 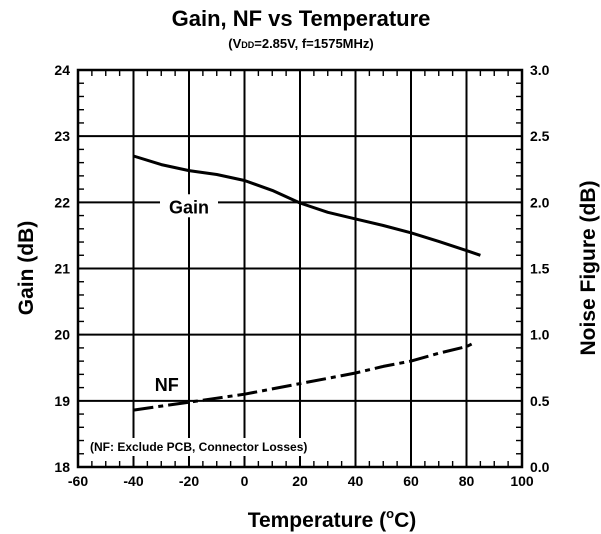 I want to click on chart-title: Gain, NF vs Temperature, so click(x=301, y=18).